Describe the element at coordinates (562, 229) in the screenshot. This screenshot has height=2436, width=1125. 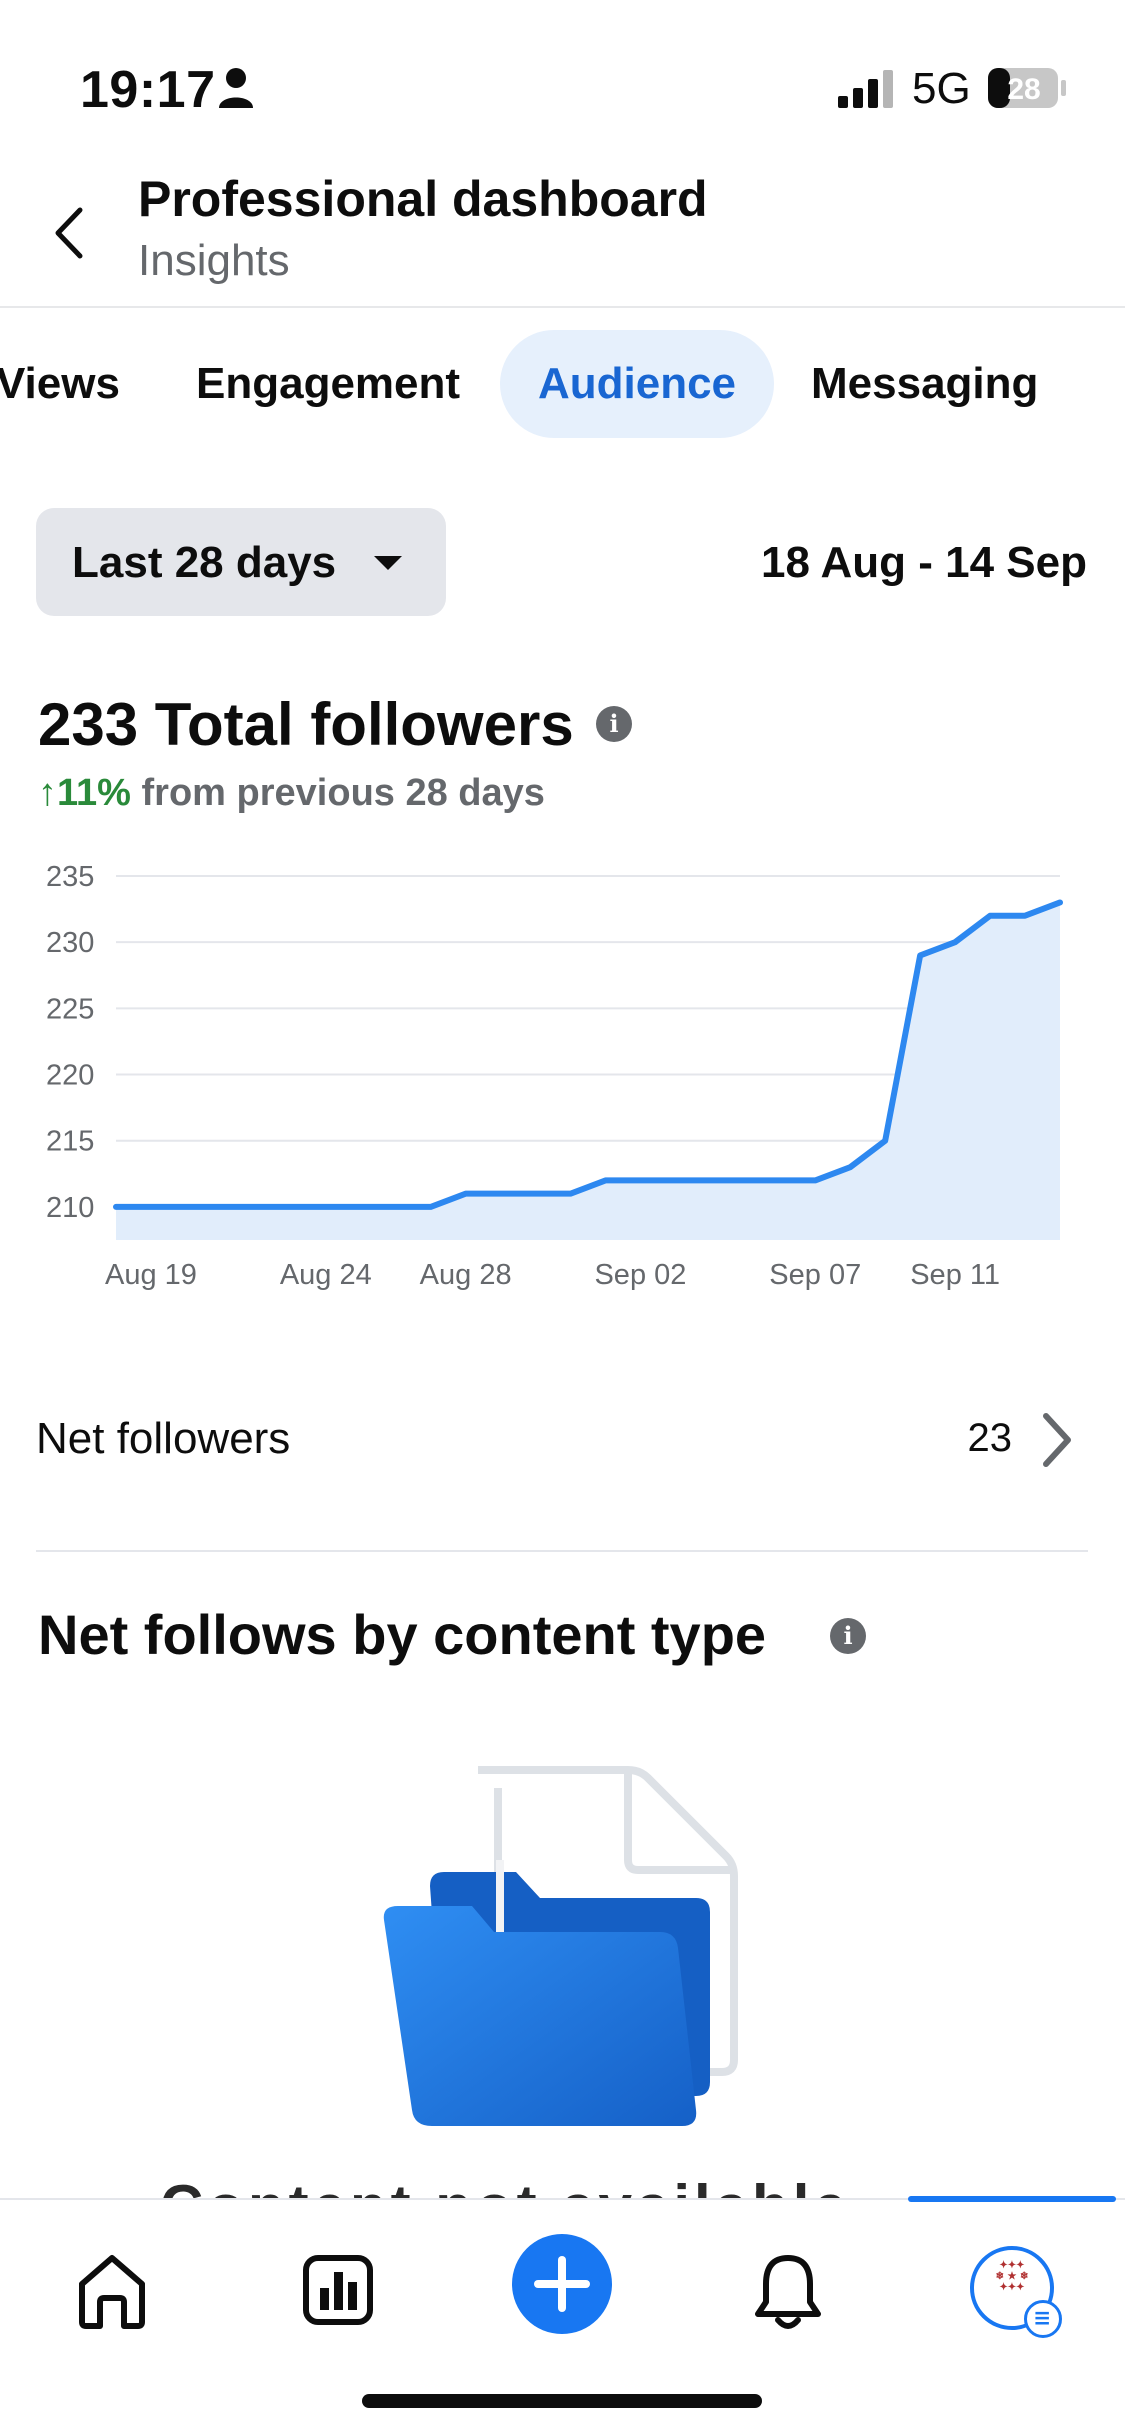
I see `page-header: Professional dashboard Insights` at that location.